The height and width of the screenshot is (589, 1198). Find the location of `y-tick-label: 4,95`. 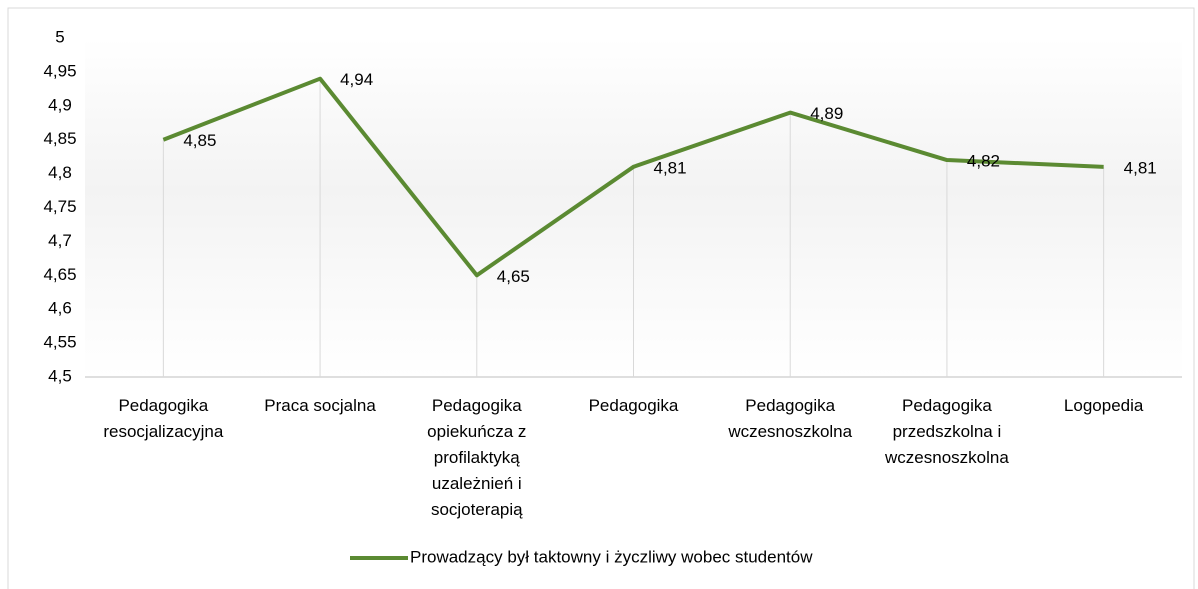

y-tick-label: 4,95 is located at coordinates (59, 70).